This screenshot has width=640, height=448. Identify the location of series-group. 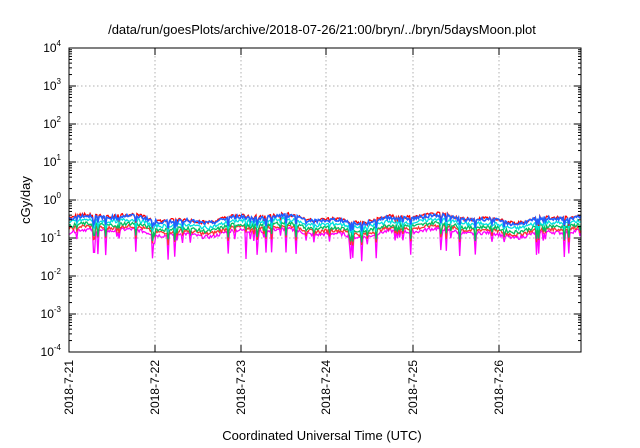
(325, 236).